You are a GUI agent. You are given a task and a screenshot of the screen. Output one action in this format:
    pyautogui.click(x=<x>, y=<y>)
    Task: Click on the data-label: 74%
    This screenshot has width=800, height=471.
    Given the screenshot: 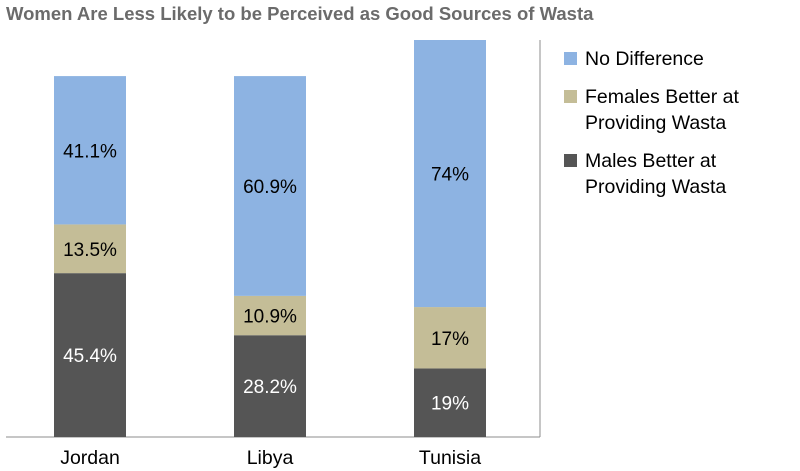 What is the action you would take?
    pyautogui.click(x=450, y=175)
    